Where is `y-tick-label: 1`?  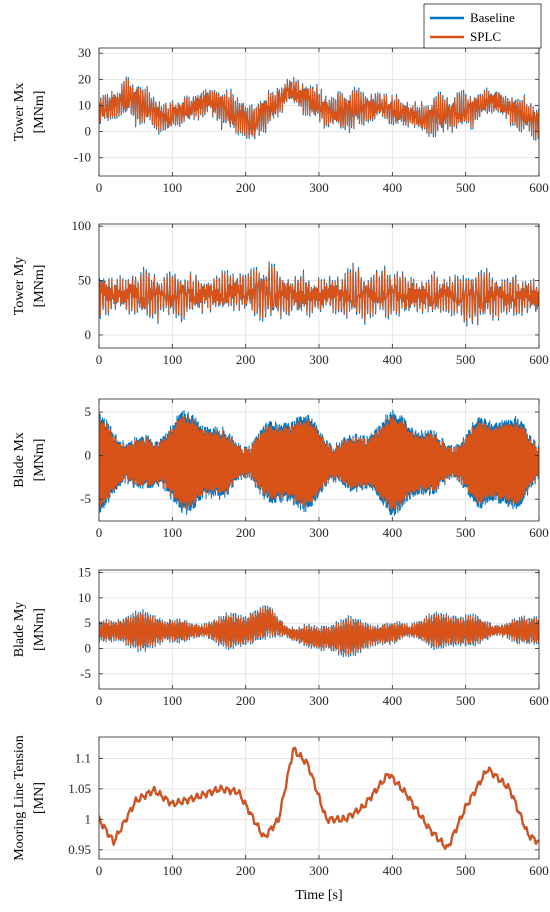
y-tick-label: 1 is located at coordinates (88, 818).